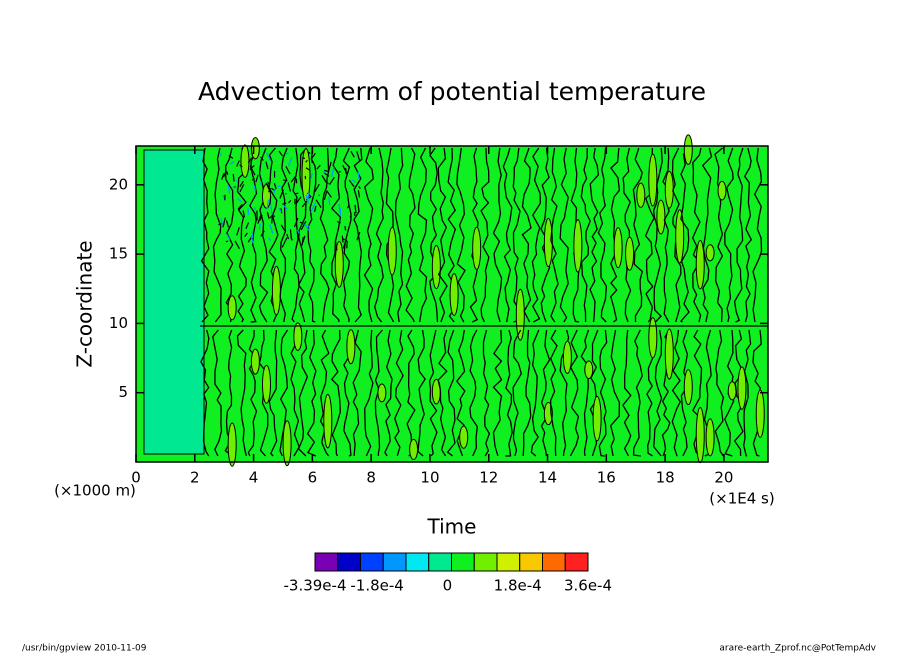 This screenshot has height=654, width=904. Describe the element at coordinates (371, 478) in the screenshot. I see `x-tick-label: 8` at that location.